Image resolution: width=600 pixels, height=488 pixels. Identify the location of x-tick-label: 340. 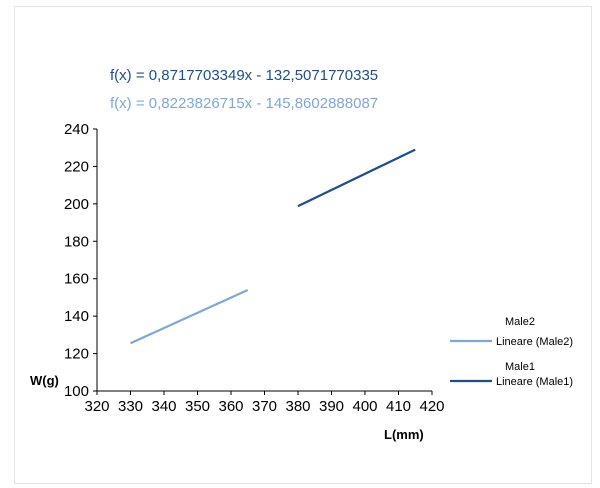
(163, 406).